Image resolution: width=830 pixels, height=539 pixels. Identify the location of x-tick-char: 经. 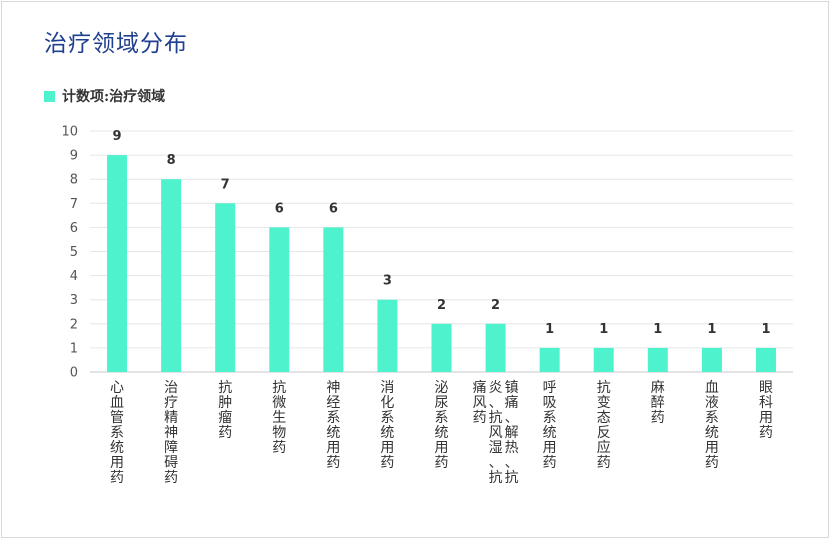
(333, 403).